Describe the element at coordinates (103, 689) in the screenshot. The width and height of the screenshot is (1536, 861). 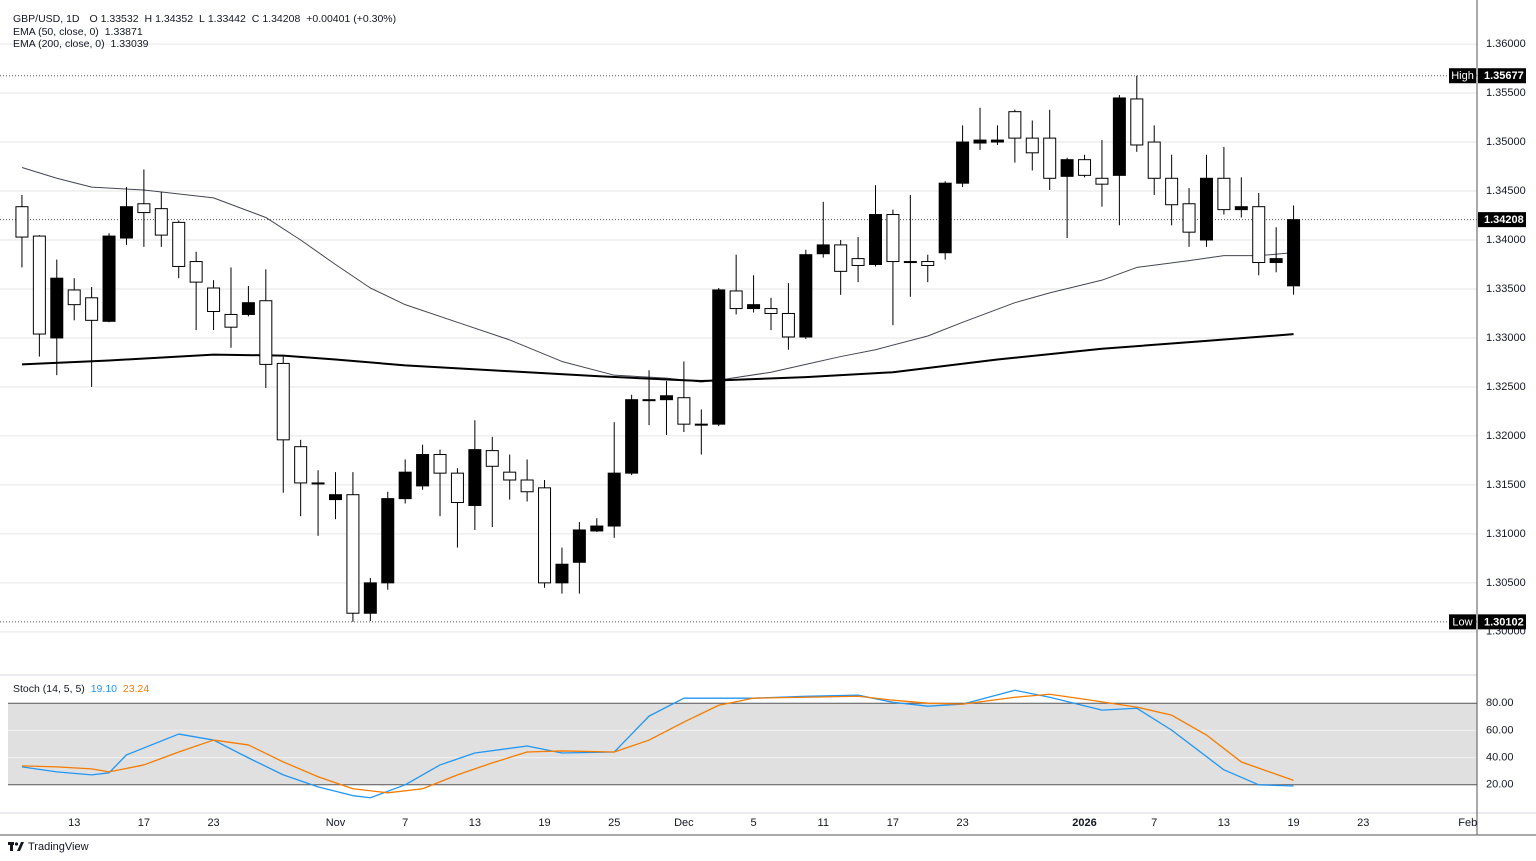
I see `legend-value: 19.10` at that location.